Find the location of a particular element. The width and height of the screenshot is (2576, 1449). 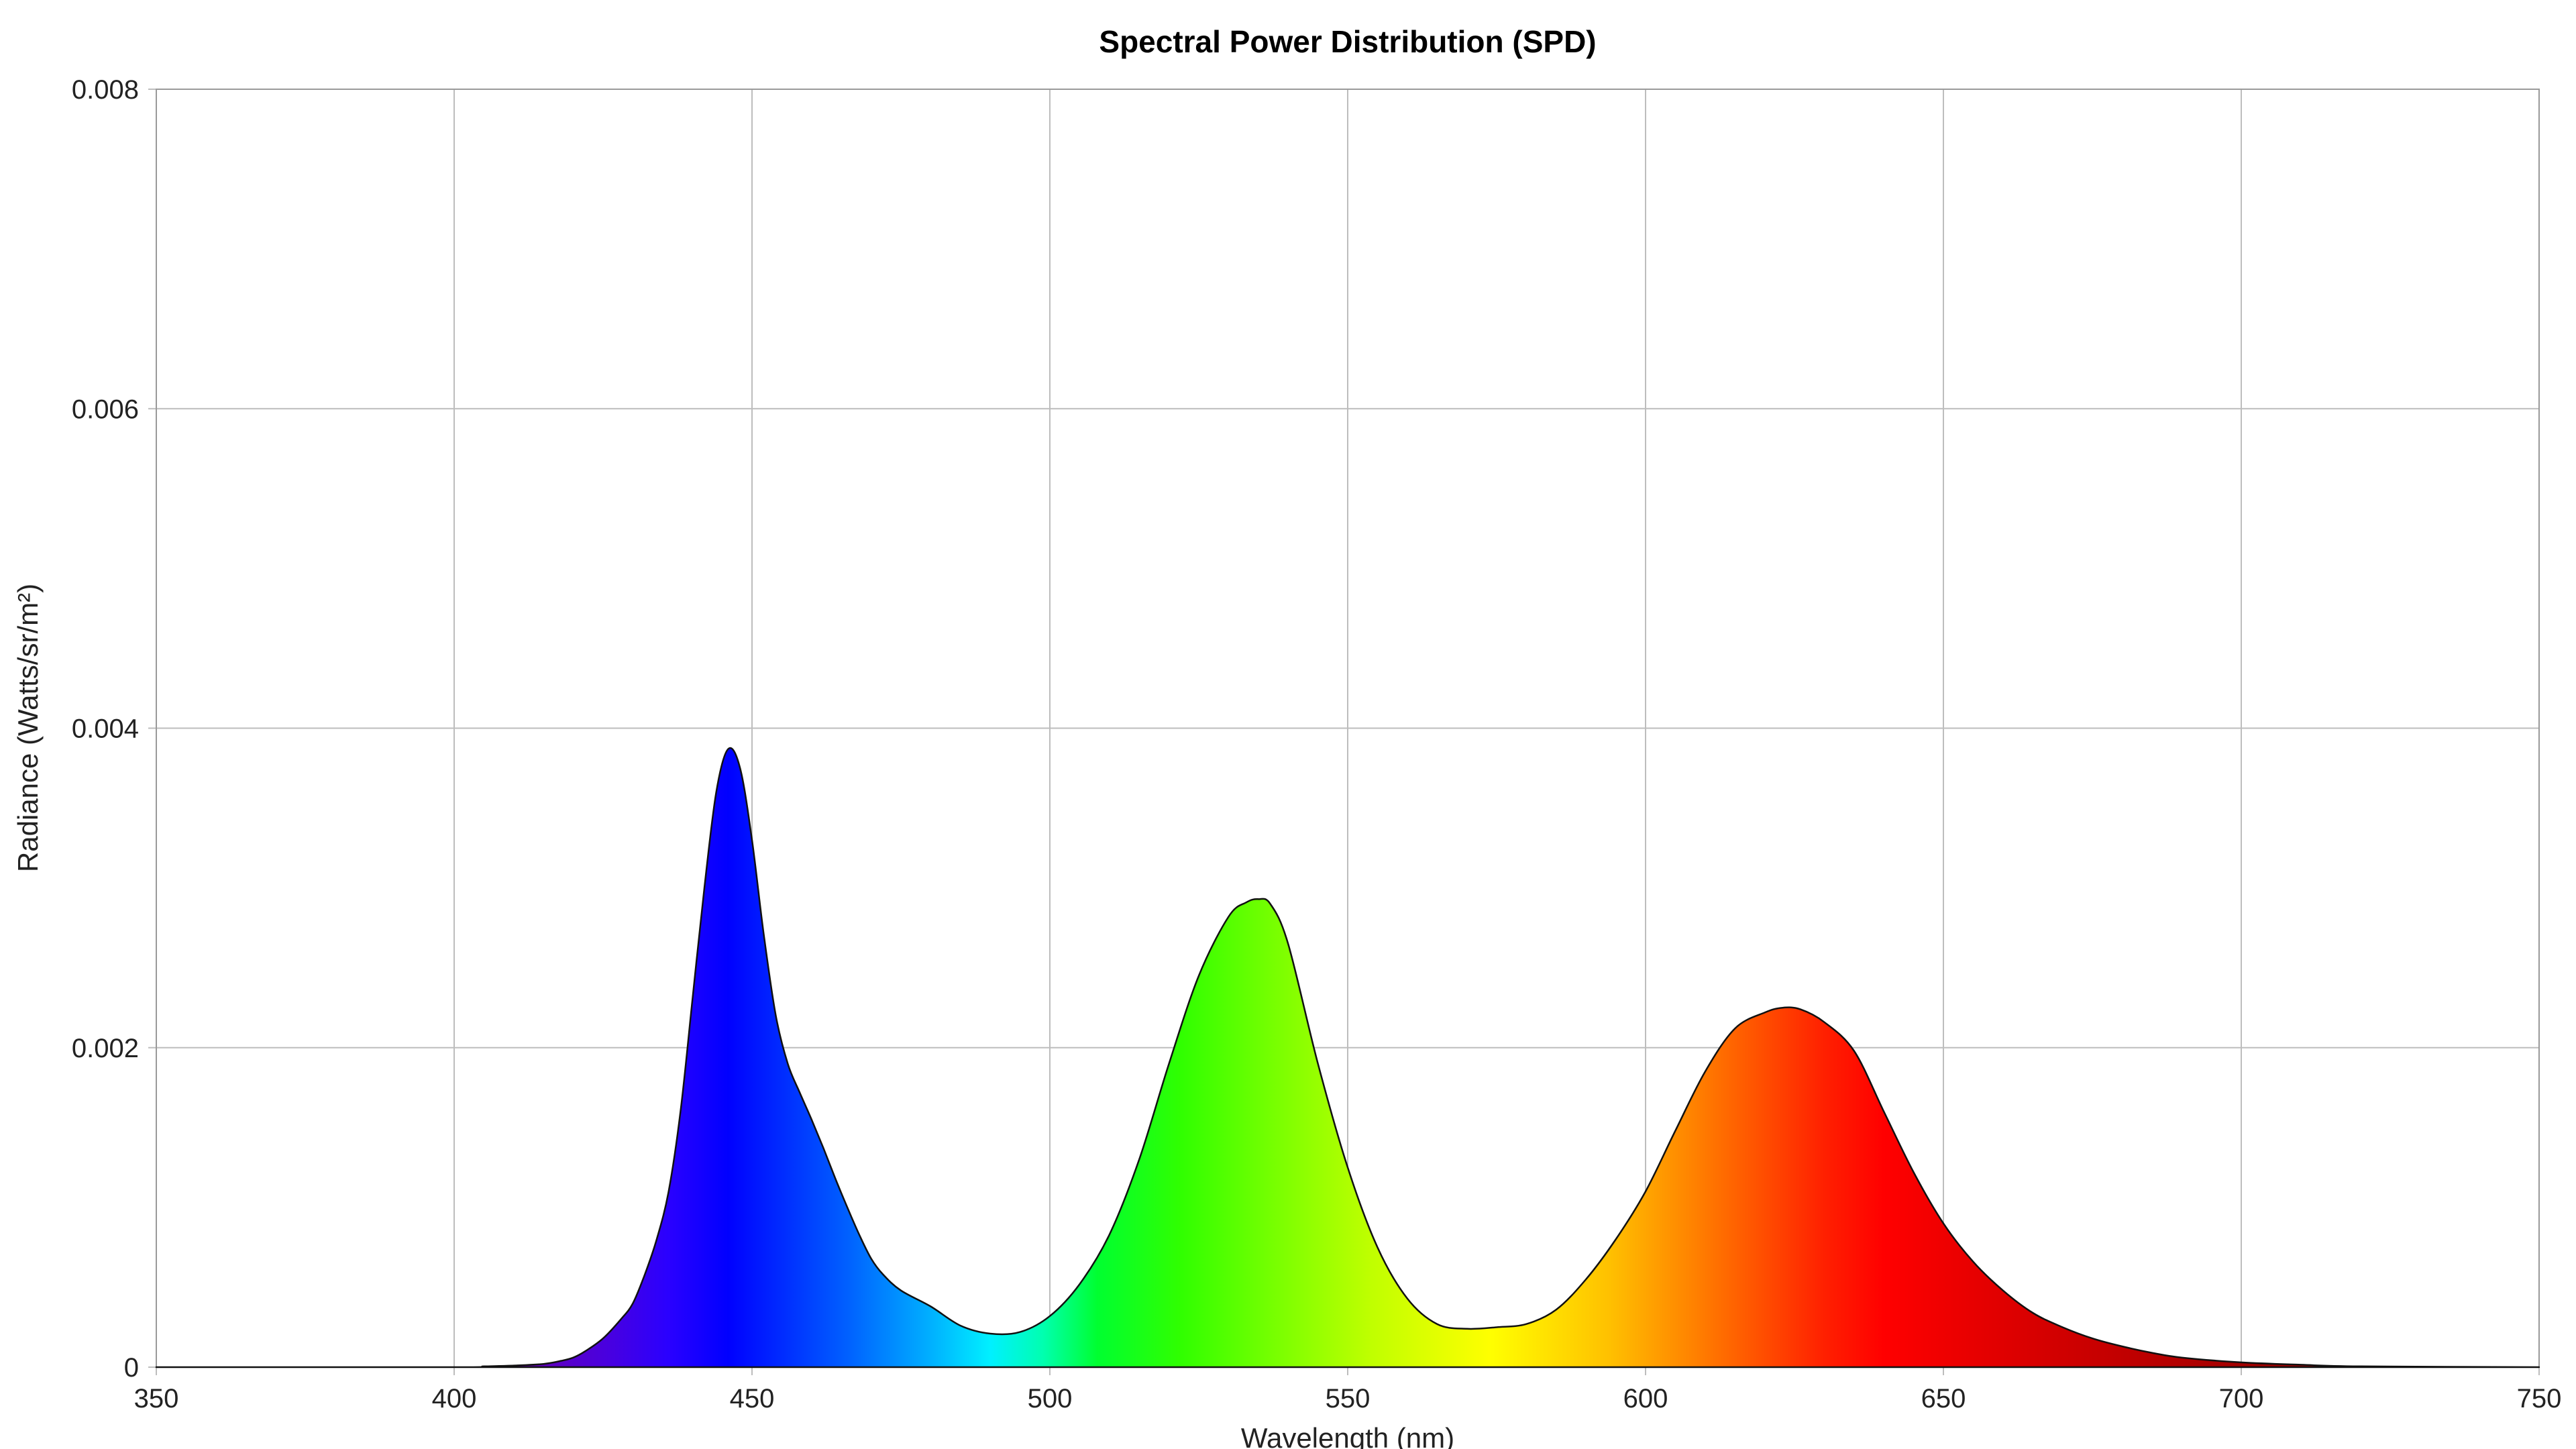

y-axis-ticks: 0 0.002 0.004 0.006 0.008 is located at coordinates (105, 729).